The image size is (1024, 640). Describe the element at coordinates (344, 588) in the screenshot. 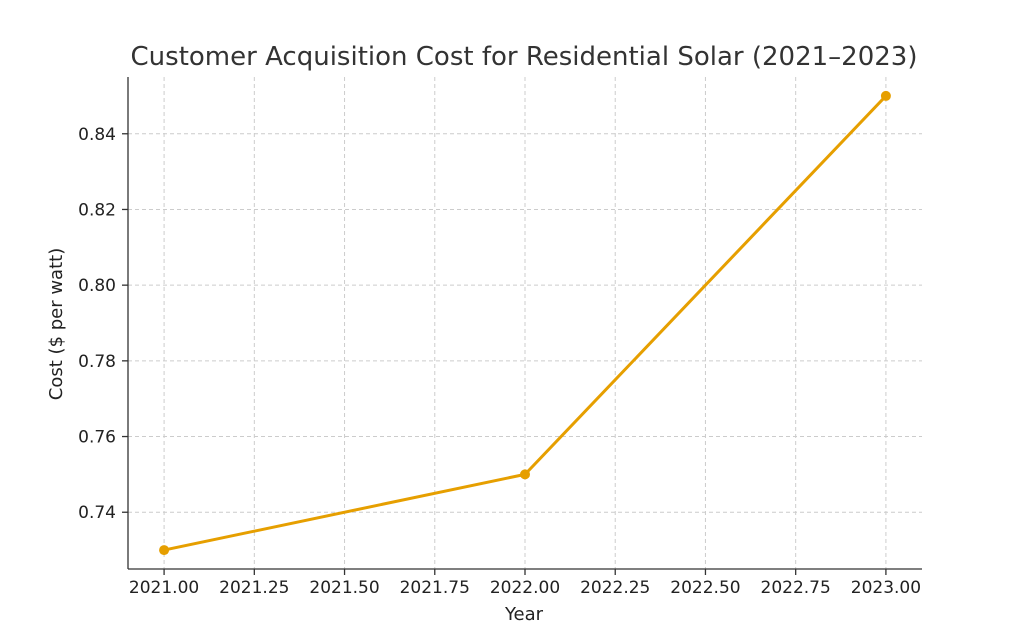

I see `x-tick-label: 2021.50` at that location.